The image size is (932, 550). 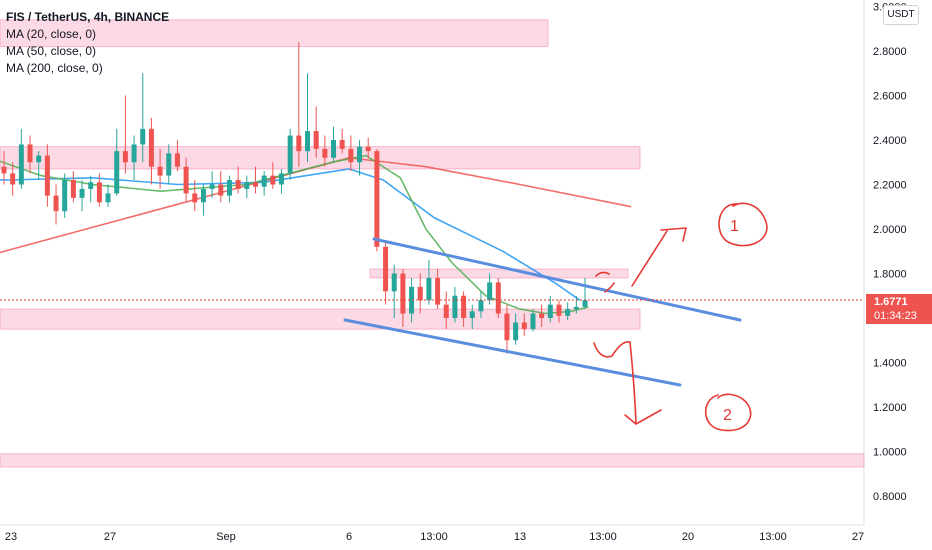 I want to click on annotation-one: 1, so click(x=734, y=226).